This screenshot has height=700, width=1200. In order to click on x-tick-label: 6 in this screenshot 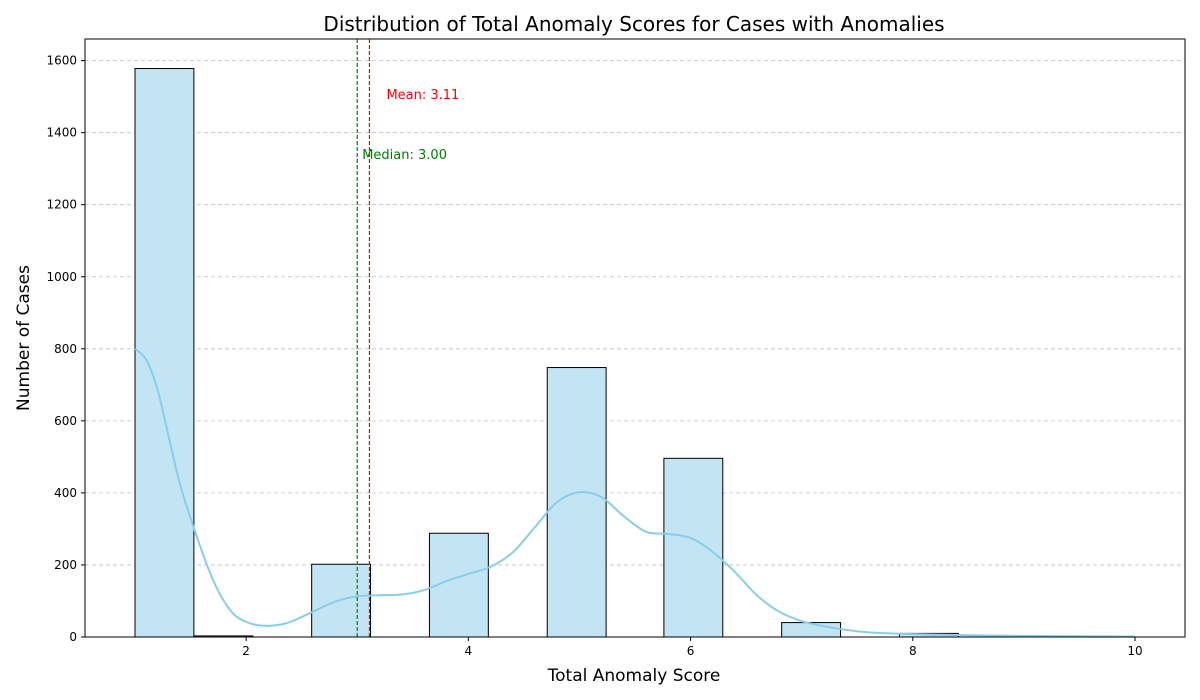, I will do `click(691, 651)`.